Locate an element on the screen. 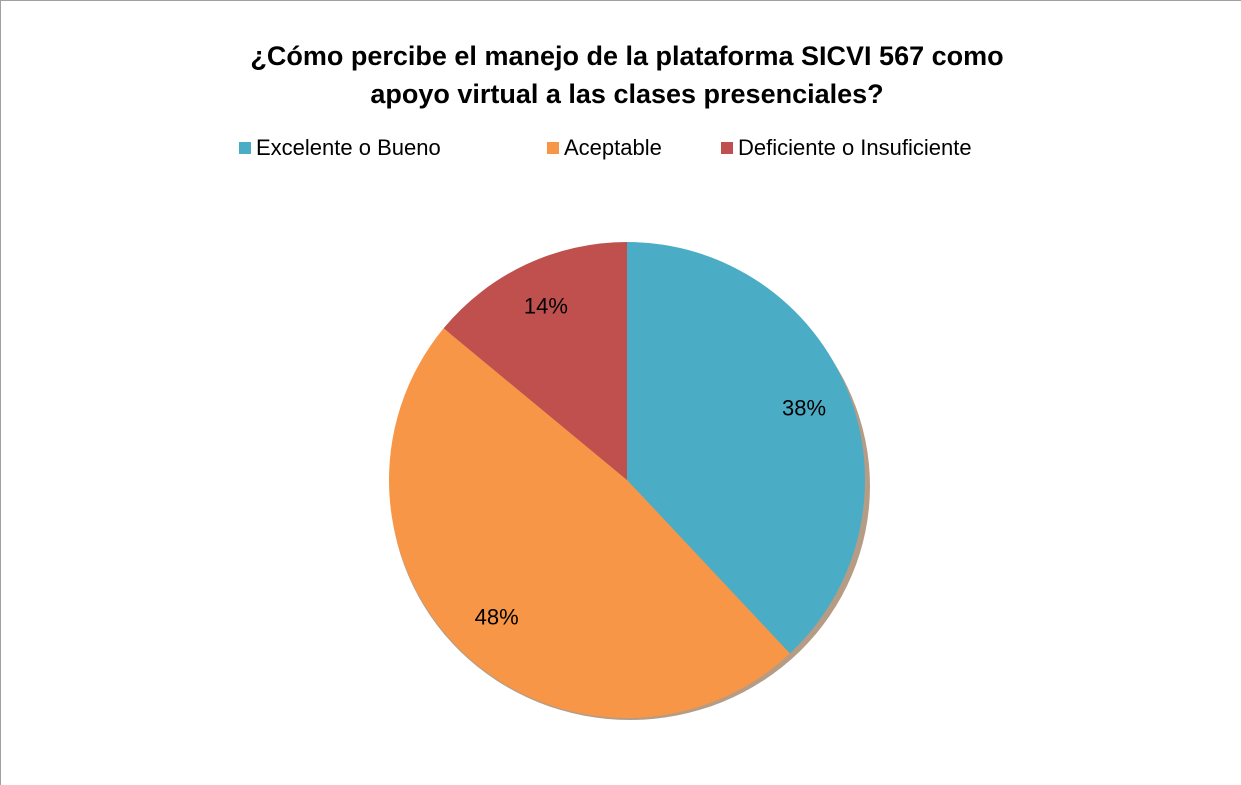  legend-label: Deficiente o Insuficiente is located at coordinates (855, 147).